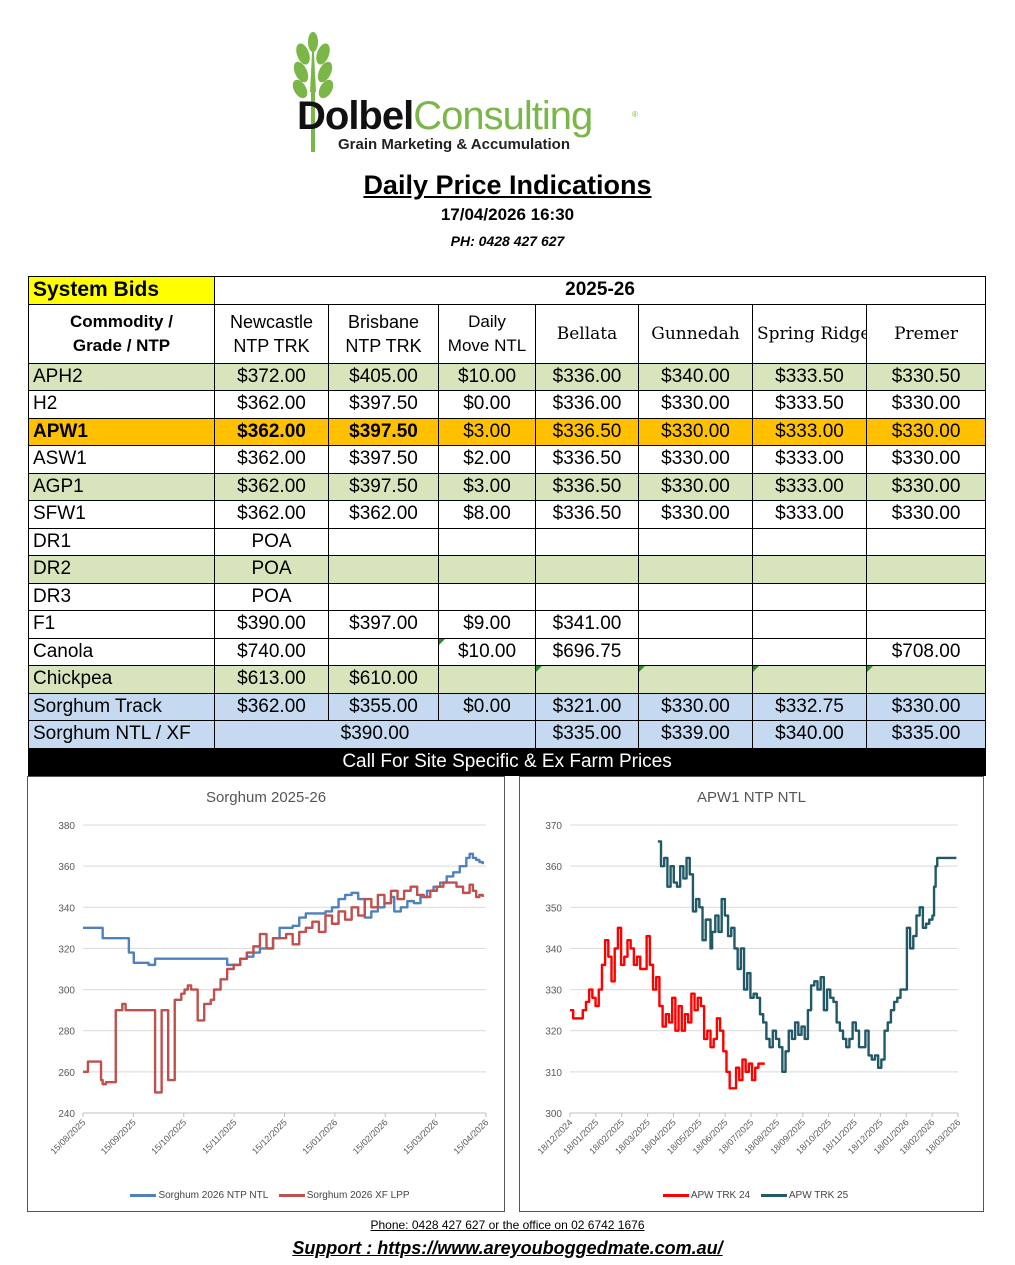 Image resolution: width=1015 pixels, height=1265 pixels. Describe the element at coordinates (271, 679) in the screenshot. I see `price-cell-newcastle: $613.00` at that location.